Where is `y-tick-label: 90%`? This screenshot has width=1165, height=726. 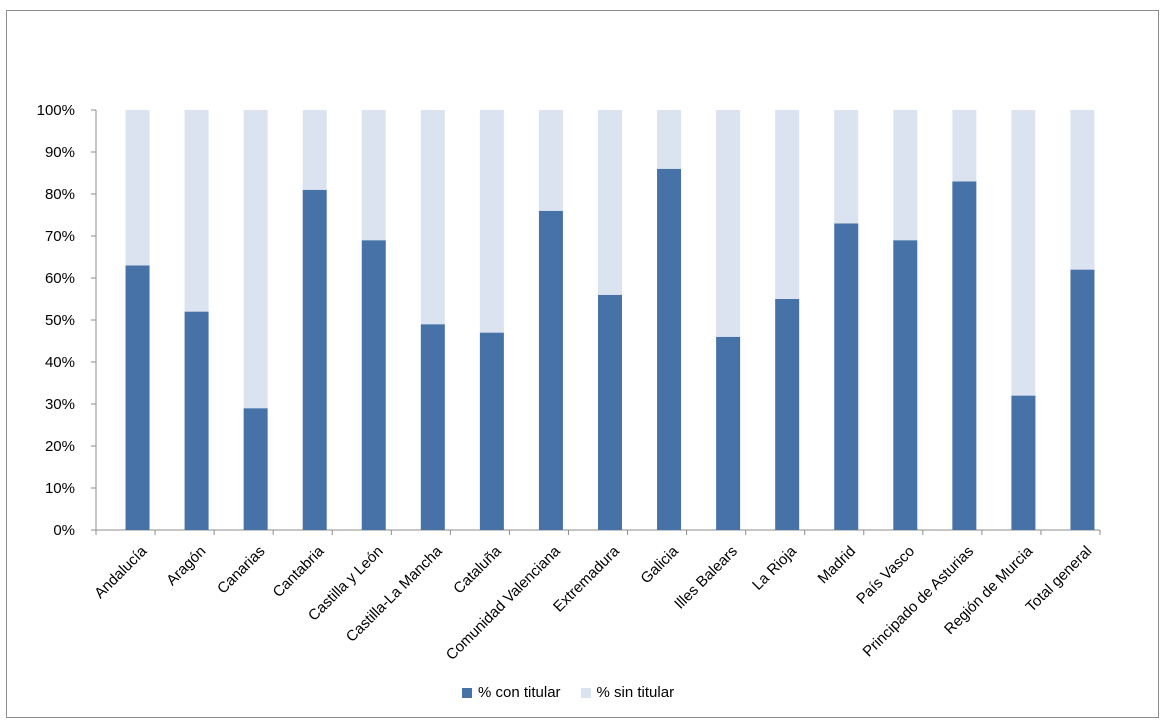 y-tick-label: 90% is located at coordinates (60, 152).